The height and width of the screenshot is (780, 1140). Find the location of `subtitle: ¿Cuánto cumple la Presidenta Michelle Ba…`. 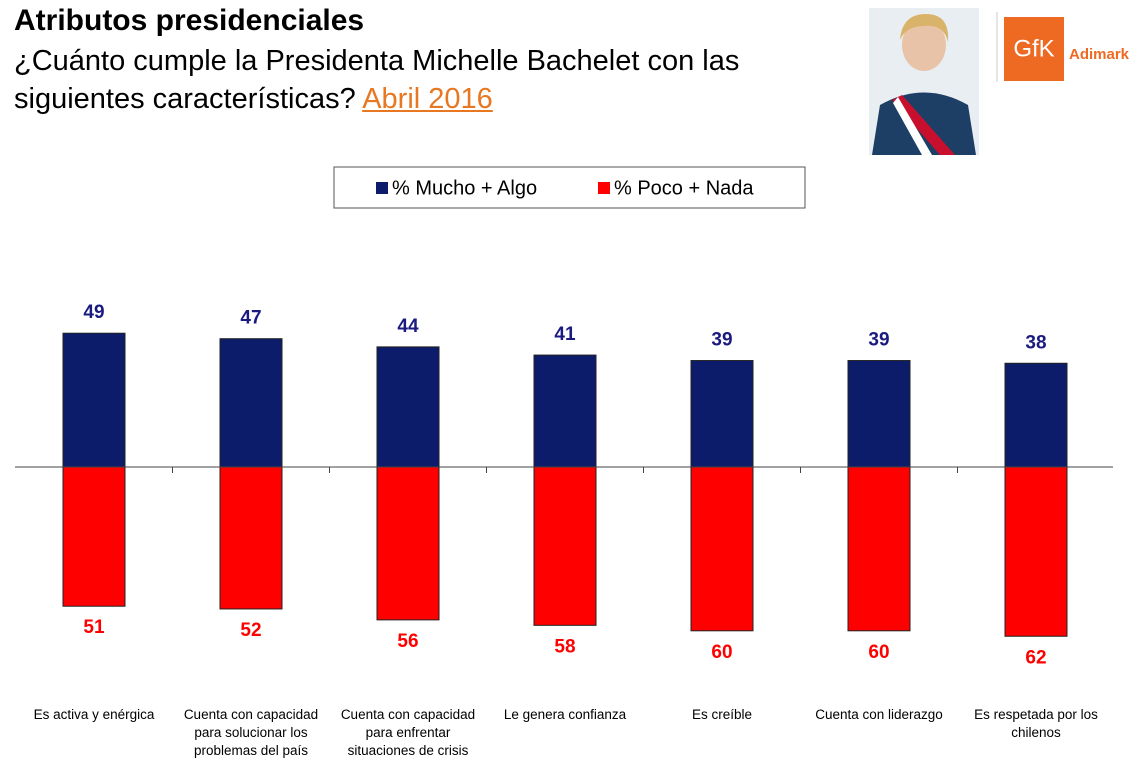

subtitle: ¿Cuánto cumple la Presidenta Michelle Ba… is located at coordinates (377, 80).